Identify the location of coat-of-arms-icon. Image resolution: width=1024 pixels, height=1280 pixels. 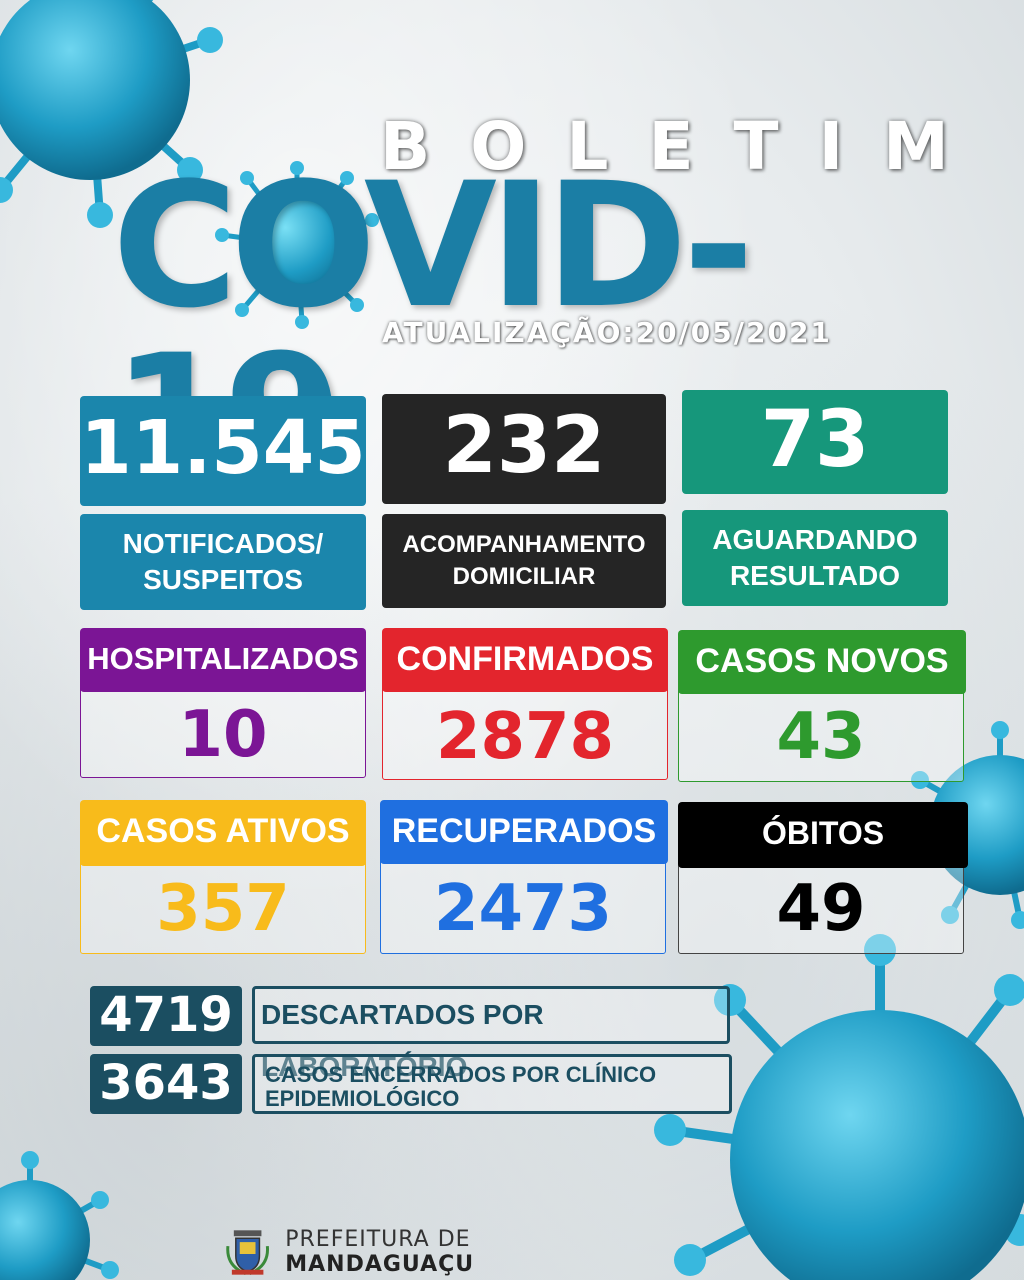
(247, 1253).